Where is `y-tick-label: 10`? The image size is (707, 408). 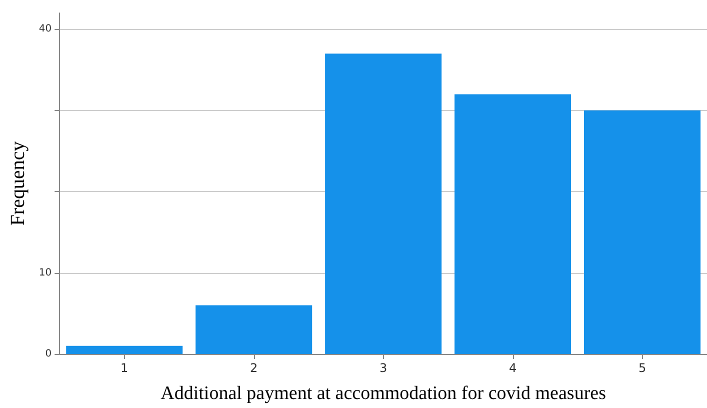
y-tick-label: 10 is located at coordinates (45, 272).